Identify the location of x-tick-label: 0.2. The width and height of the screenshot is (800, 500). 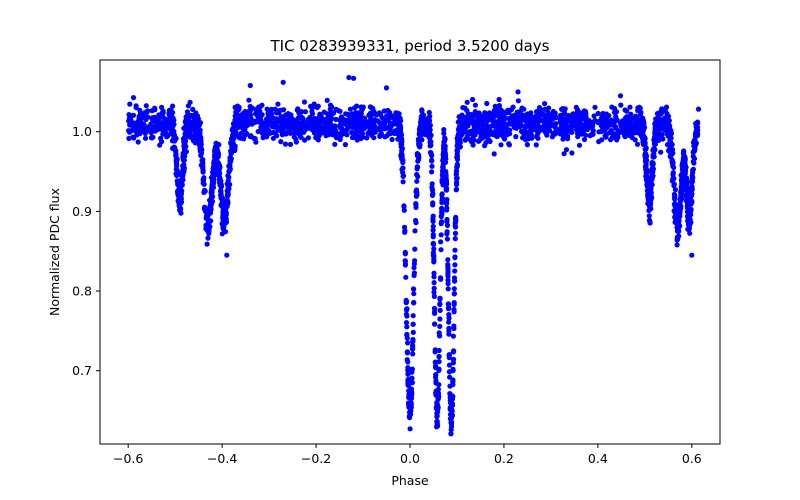
(504, 458).